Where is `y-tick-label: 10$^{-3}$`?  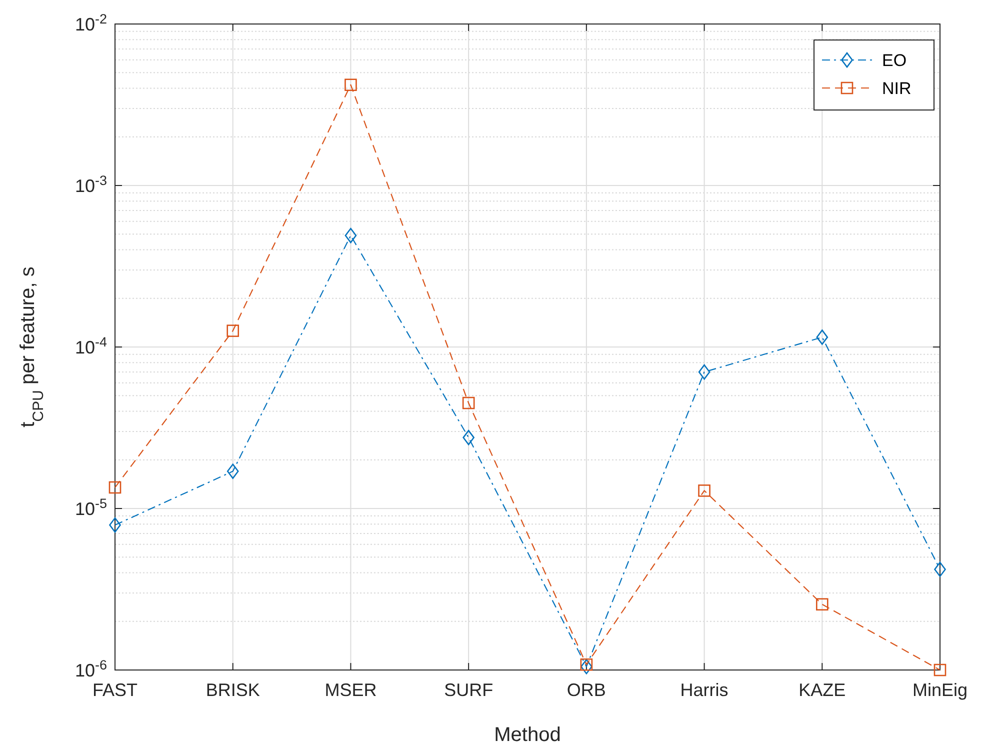
y-tick-label: 10$^{-3}$ is located at coordinates (90, 184).